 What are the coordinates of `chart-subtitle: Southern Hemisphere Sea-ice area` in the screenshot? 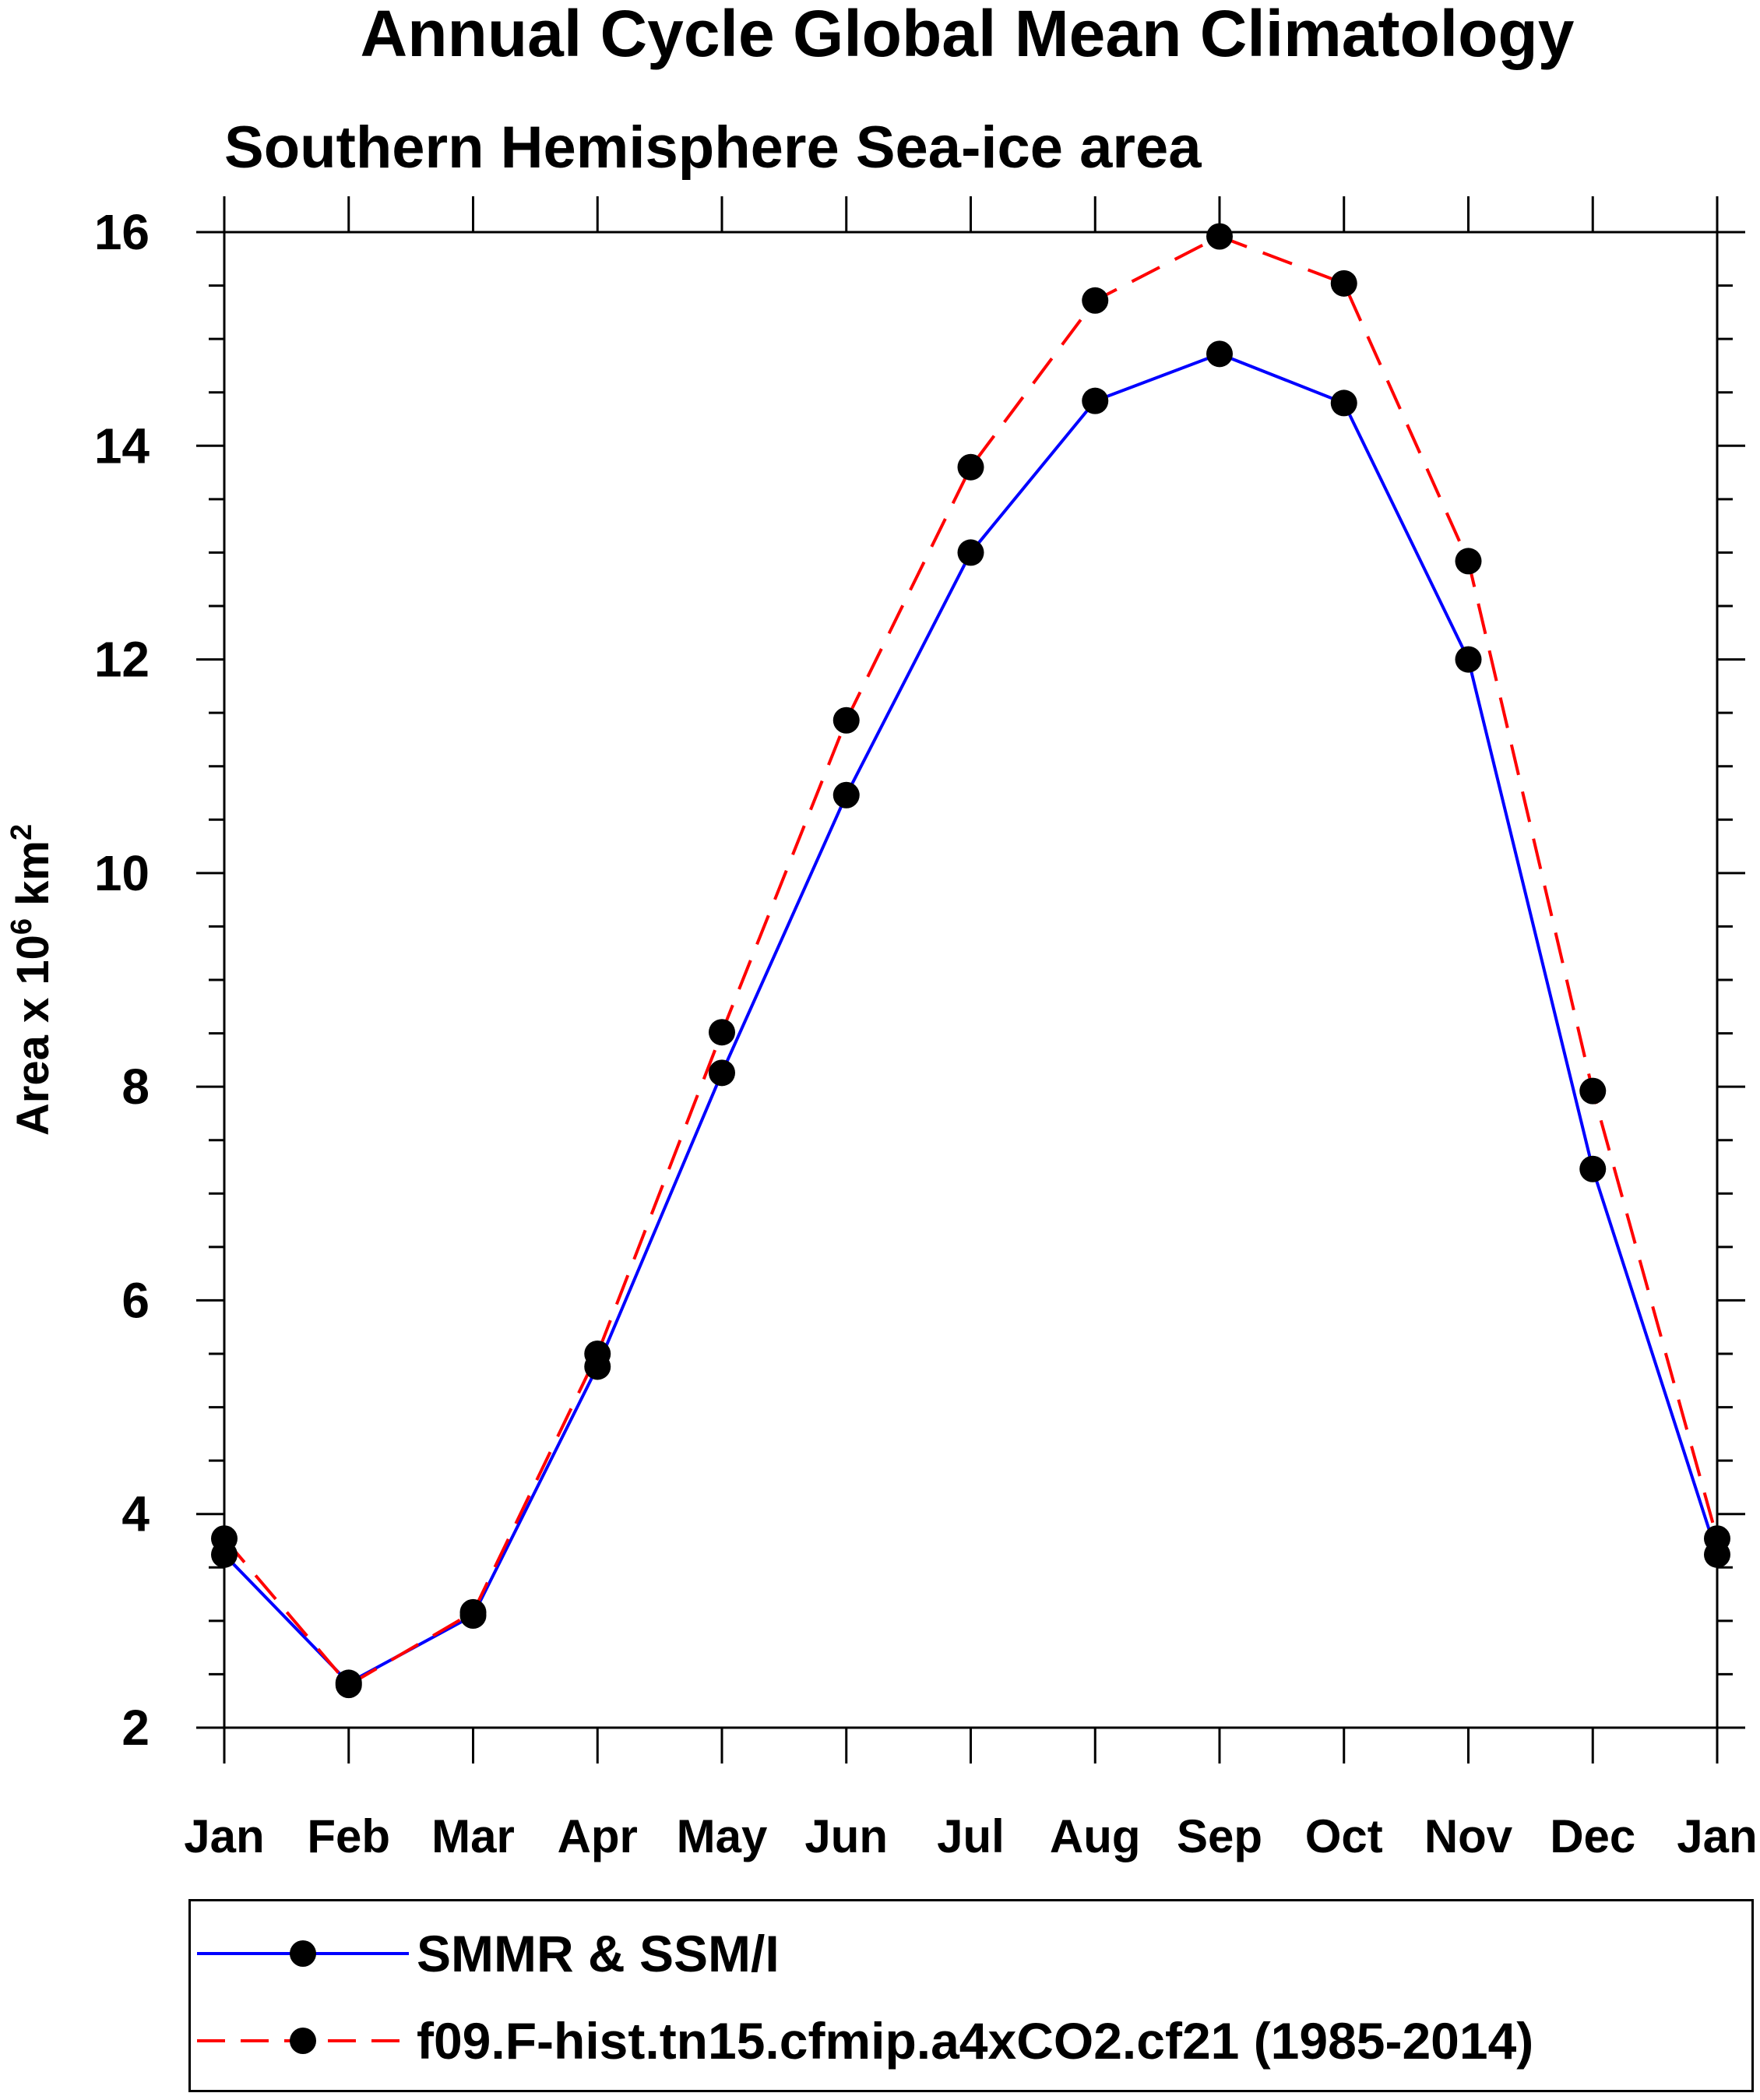 It's located at (713, 148).